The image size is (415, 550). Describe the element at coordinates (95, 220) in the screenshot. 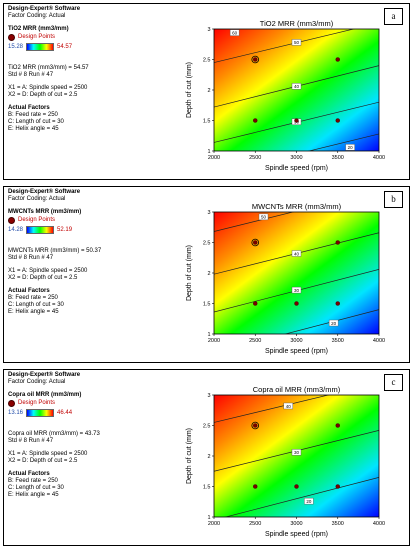

I see `design-points-legend: Design Points` at that location.